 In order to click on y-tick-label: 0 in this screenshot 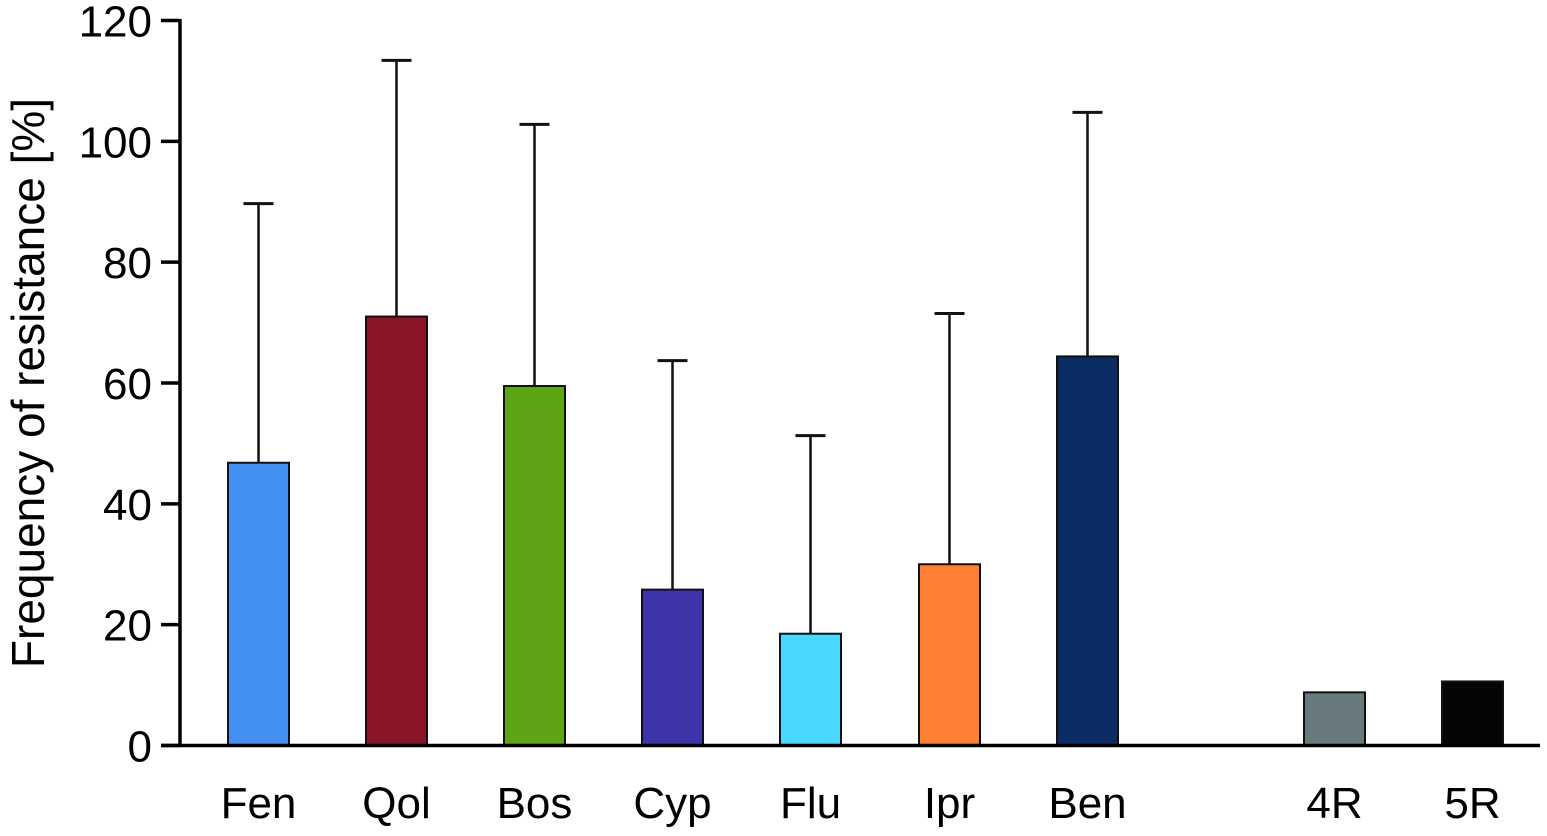, I will do `click(140, 747)`.